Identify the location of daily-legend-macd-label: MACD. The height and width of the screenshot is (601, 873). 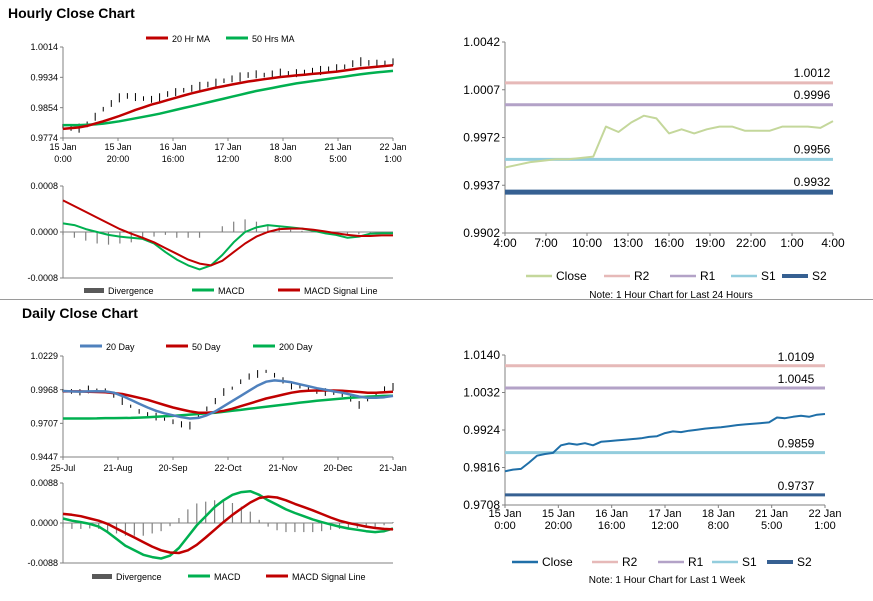
(227, 577).